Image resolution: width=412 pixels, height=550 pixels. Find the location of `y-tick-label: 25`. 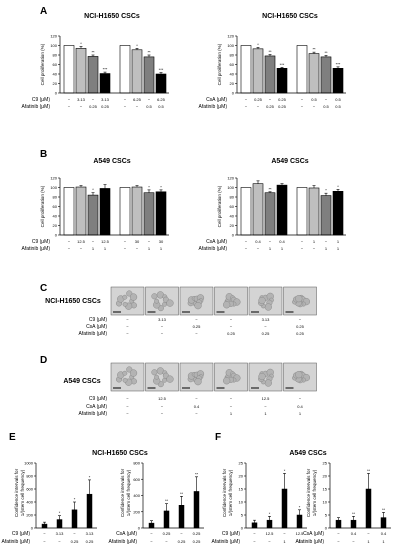

y-tick-label: 25 is located at coordinates (325, 463).